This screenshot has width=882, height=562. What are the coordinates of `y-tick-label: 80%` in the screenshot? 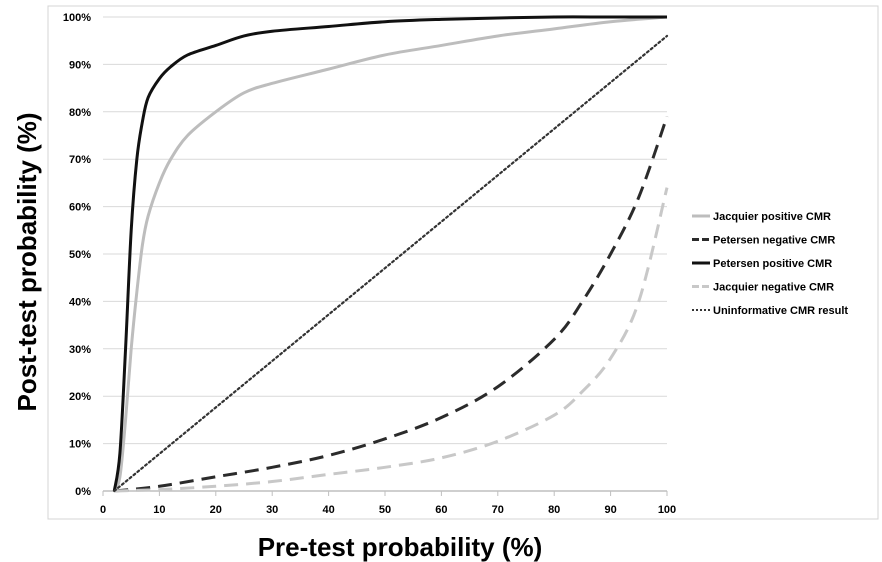 It's located at (80, 113).